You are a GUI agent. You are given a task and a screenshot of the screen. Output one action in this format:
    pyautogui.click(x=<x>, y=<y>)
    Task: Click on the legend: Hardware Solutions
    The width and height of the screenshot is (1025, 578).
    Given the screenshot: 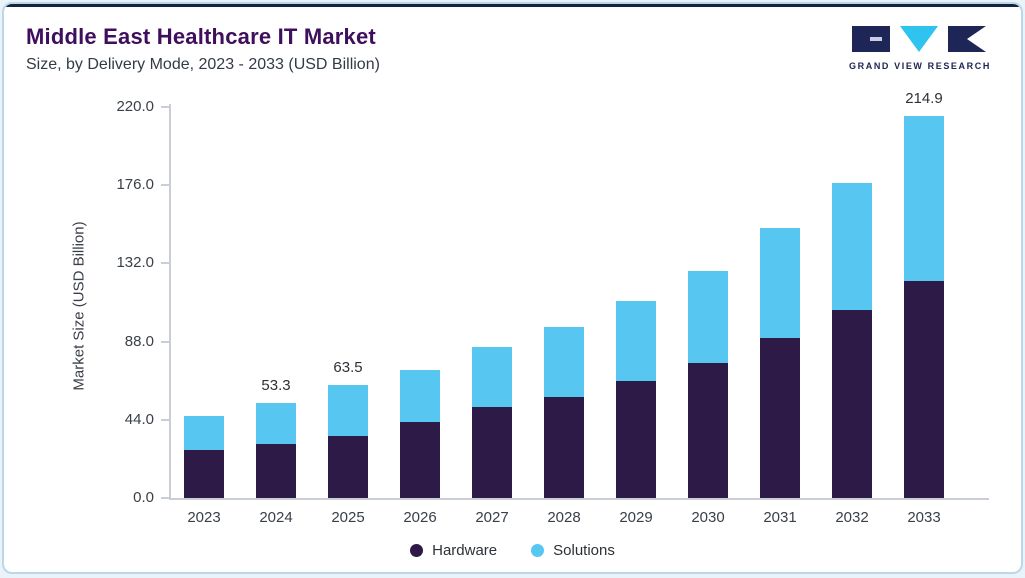 What is the action you would take?
    pyautogui.click(x=512, y=550)
    